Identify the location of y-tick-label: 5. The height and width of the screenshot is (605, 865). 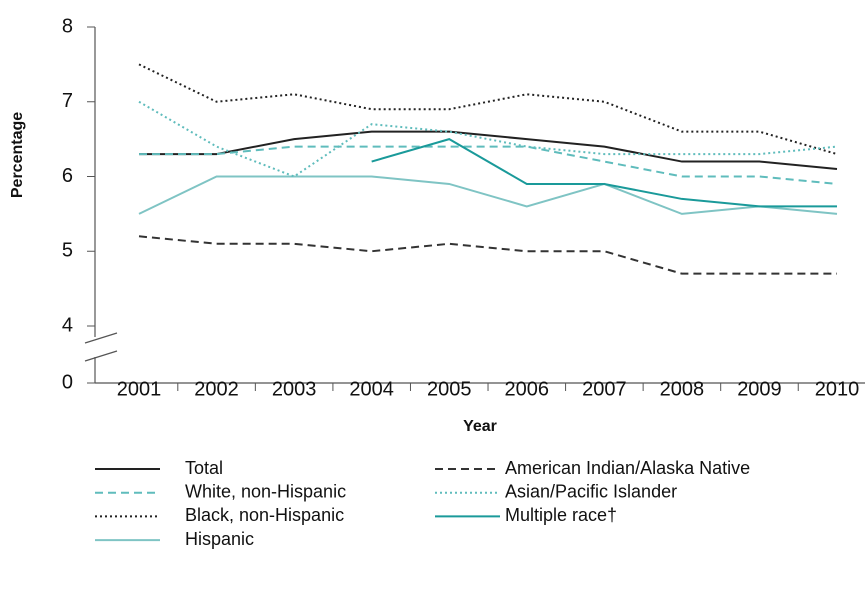
(67, 251).